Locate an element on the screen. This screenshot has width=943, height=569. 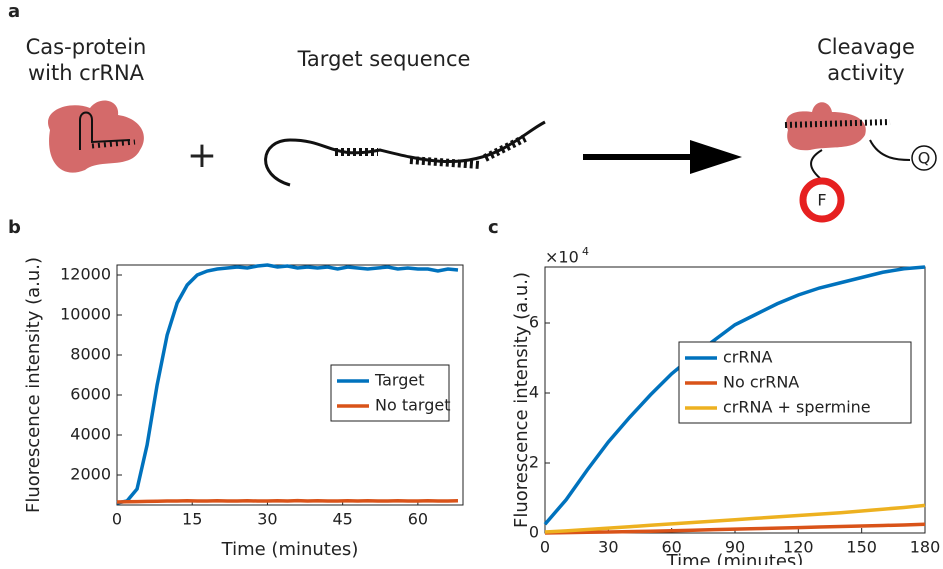
target-strand is located at coordinates (405, 153).